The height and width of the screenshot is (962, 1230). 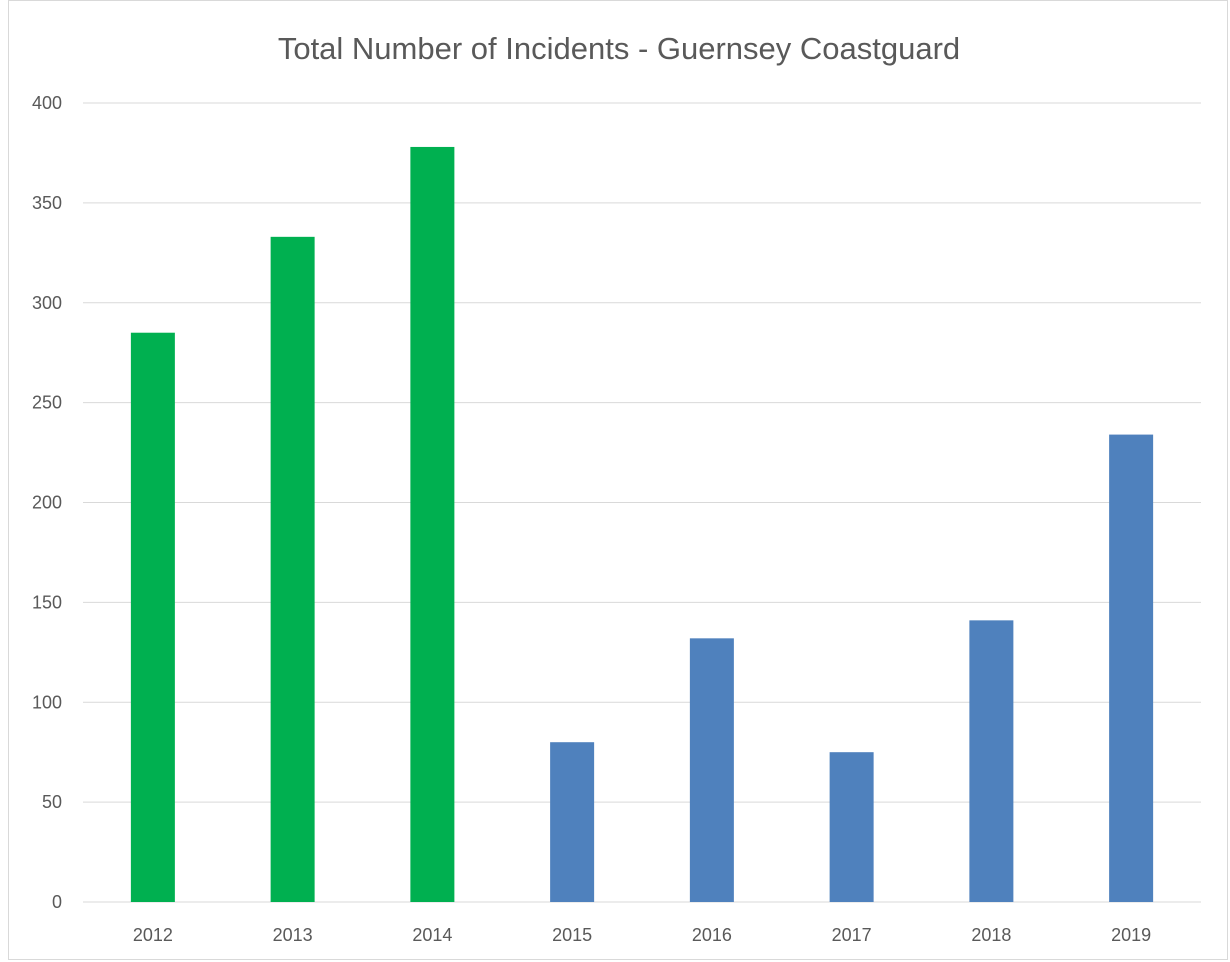 I want to click on y-tick-label: 200, so click(x=47, y=503).